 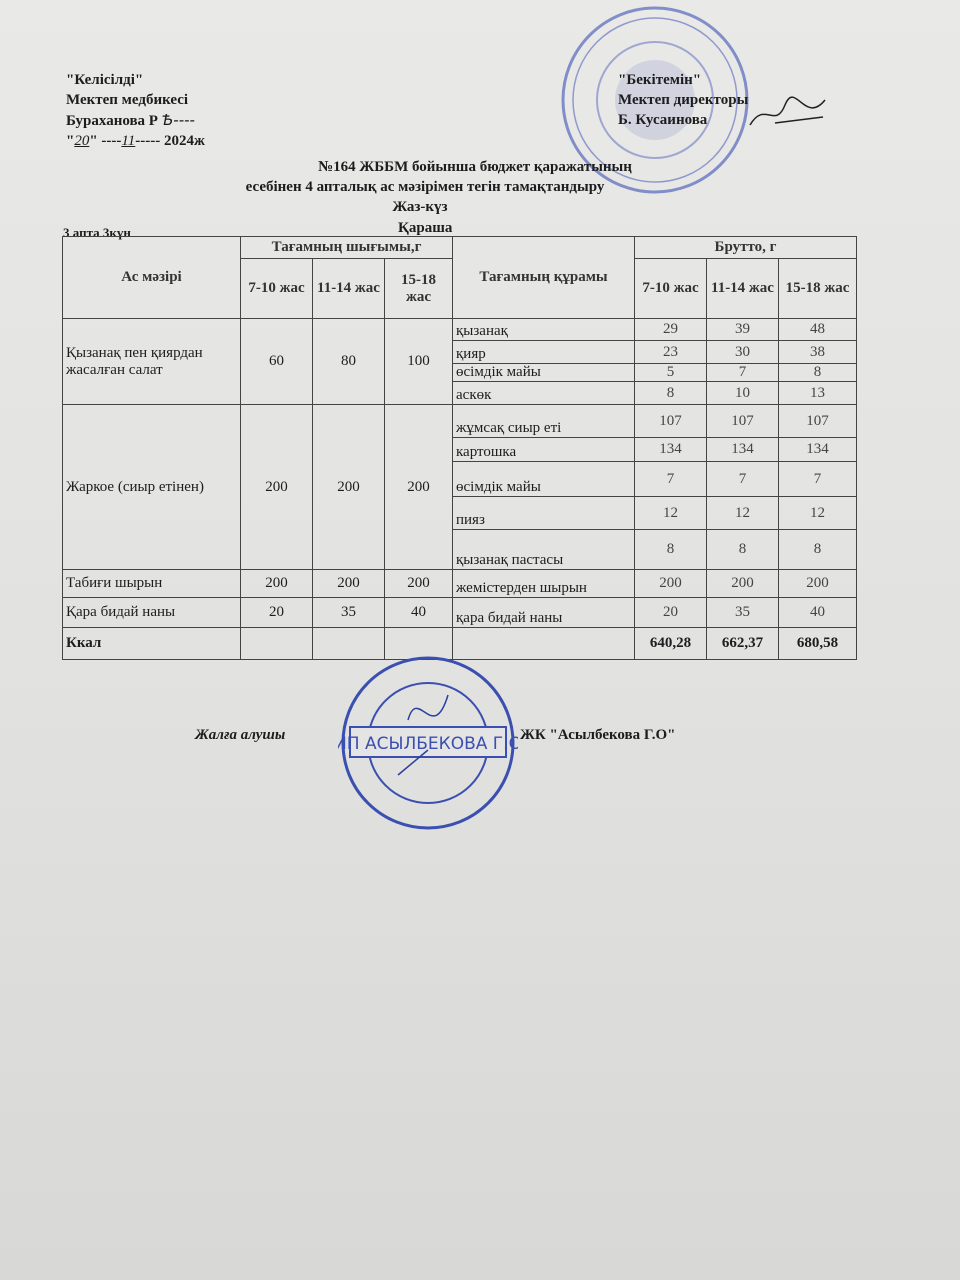 I want to click on brutto-value: 30, so click(x=742, y=352).